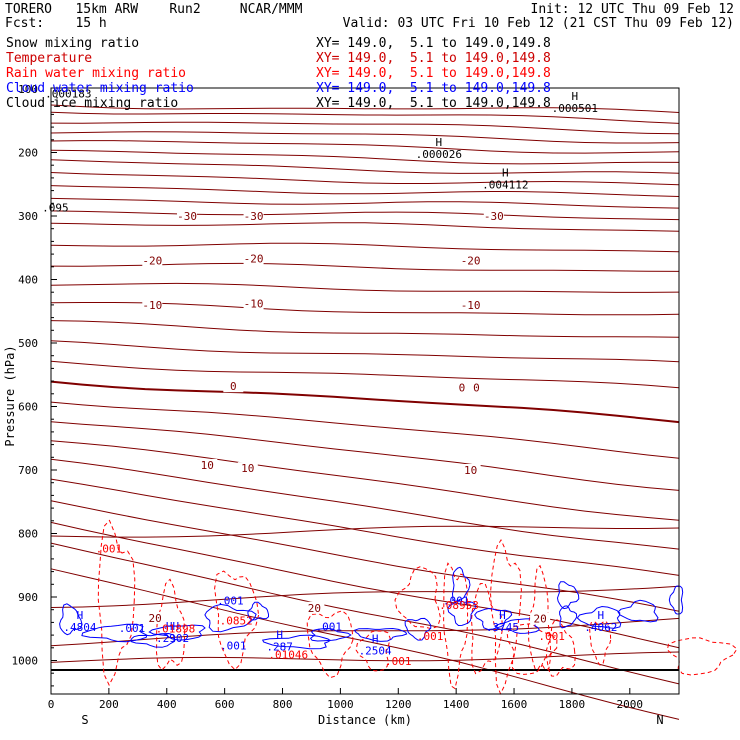 The image size is (740, 740). Describe the element at coordinates (659, 720) in the screenshot. I see `north-label: N` at that location.